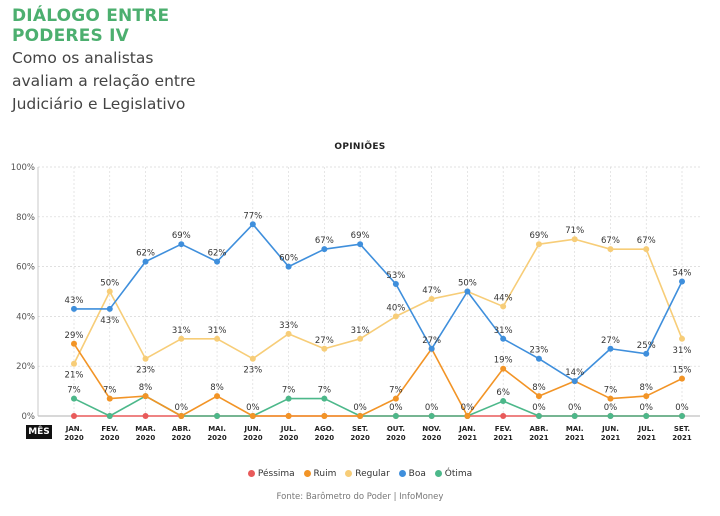 Image resolution: width=720 pixels, height=516 pixels. I want to click on x-tick-label: JAN., so click(74, 429).